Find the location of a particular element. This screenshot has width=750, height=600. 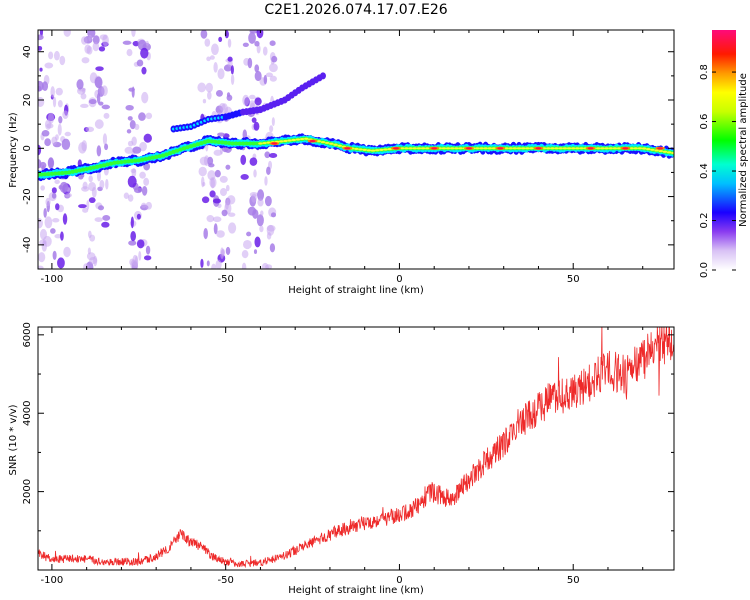

x-tick-label: -100 is located at coordinates (52, 580).